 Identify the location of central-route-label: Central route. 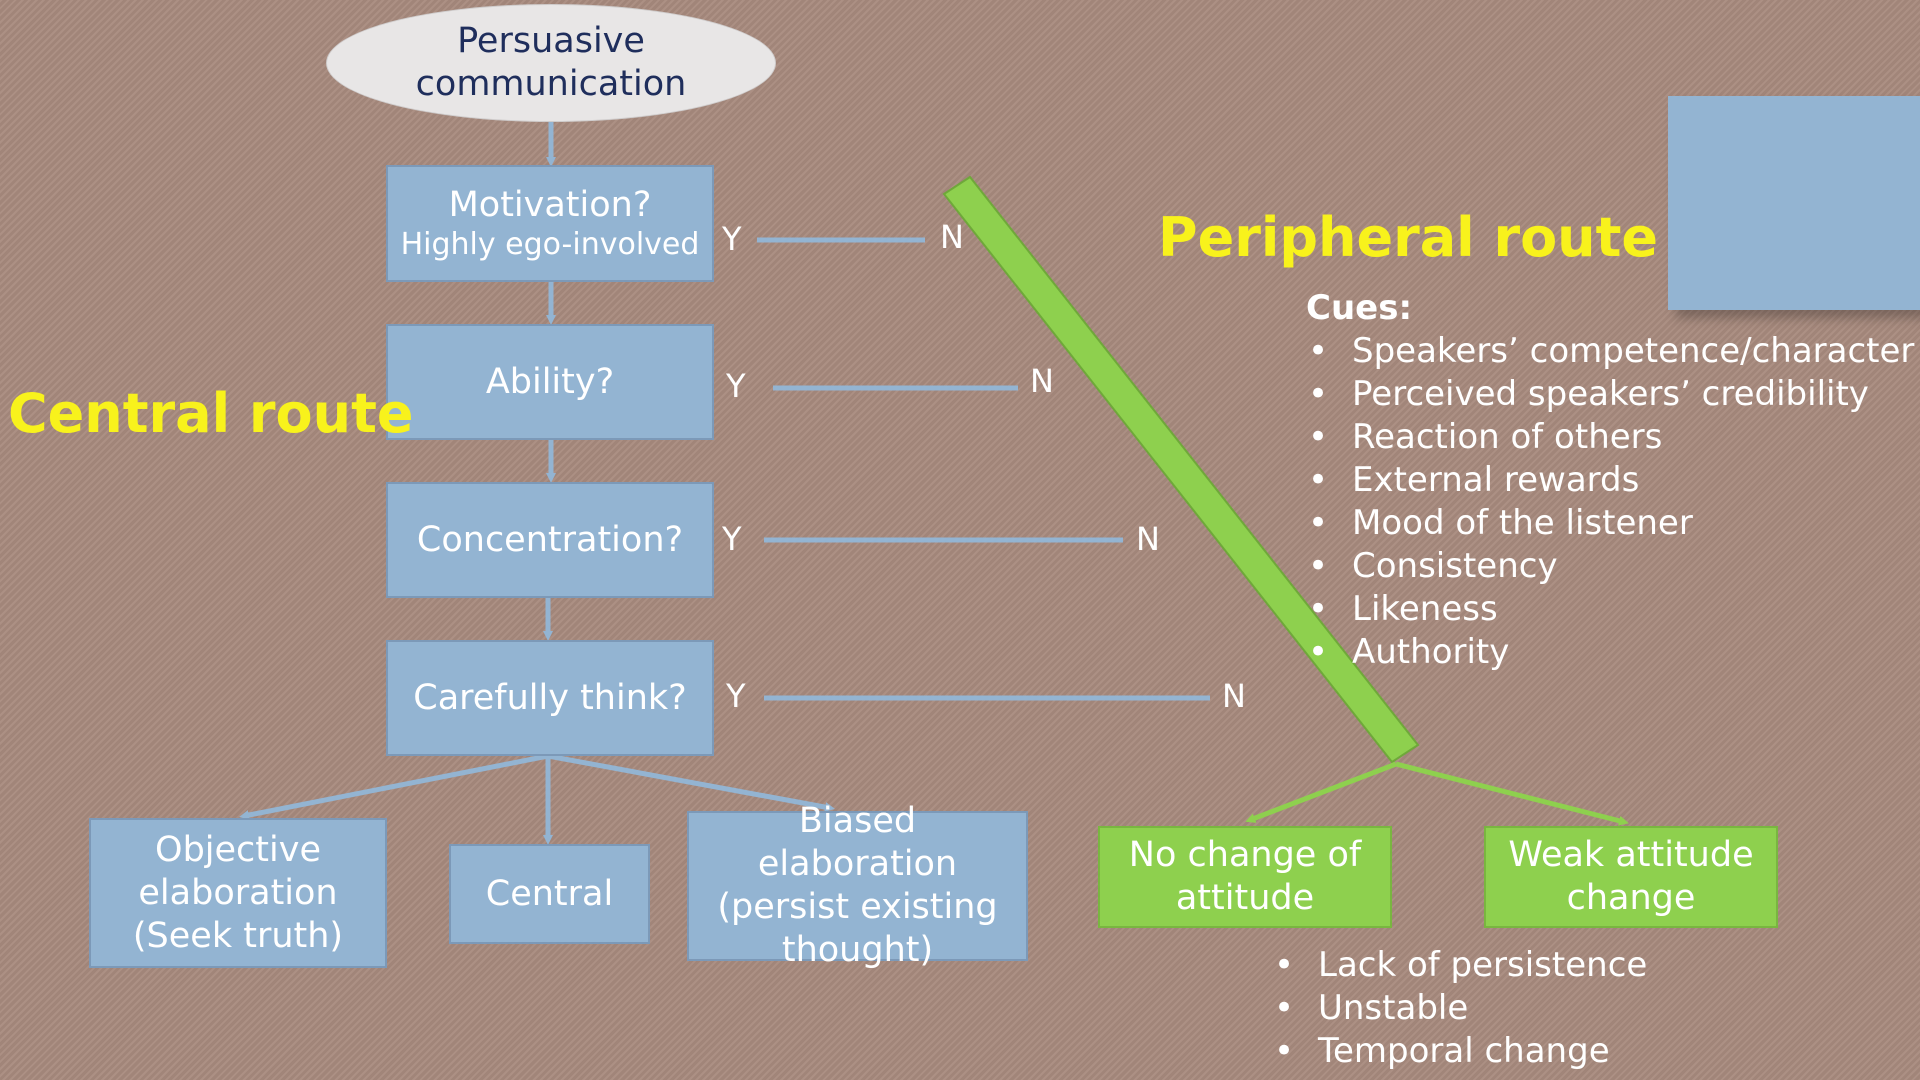
(211, 413).